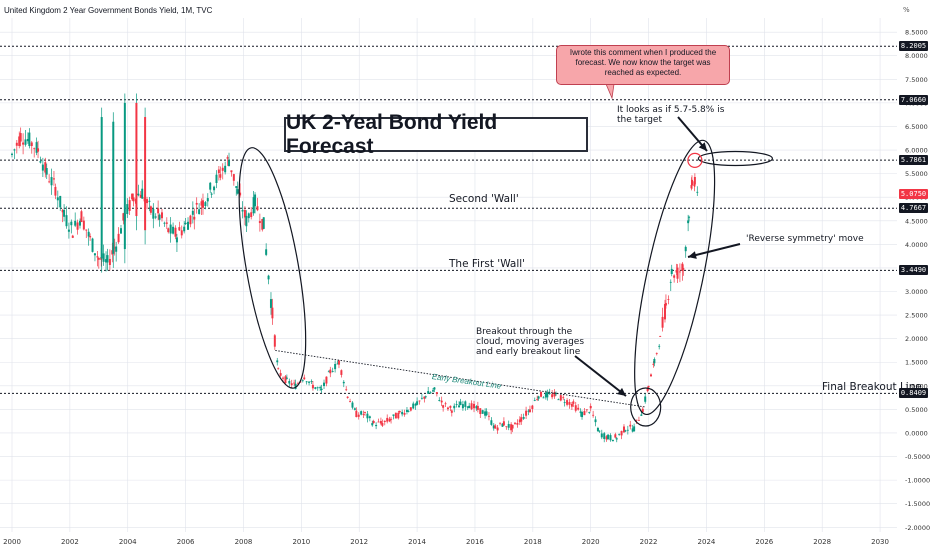 The height and width of the screenshot is (550, 932). Describe the element at coordinates (913, 208) in the screenshot. I see `price-tag: 4.7667` at that location.